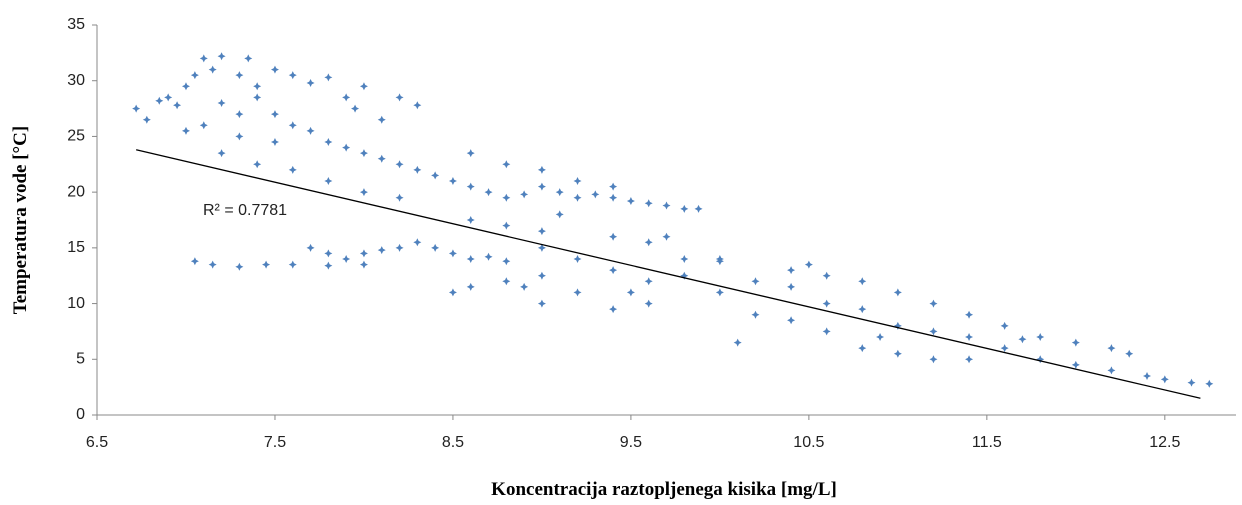 This screenshot has height=505, width=1242. Describe the element at coordinates (631, 442) in the screenshot. I see `x-tick-label: 9.5` at that location.